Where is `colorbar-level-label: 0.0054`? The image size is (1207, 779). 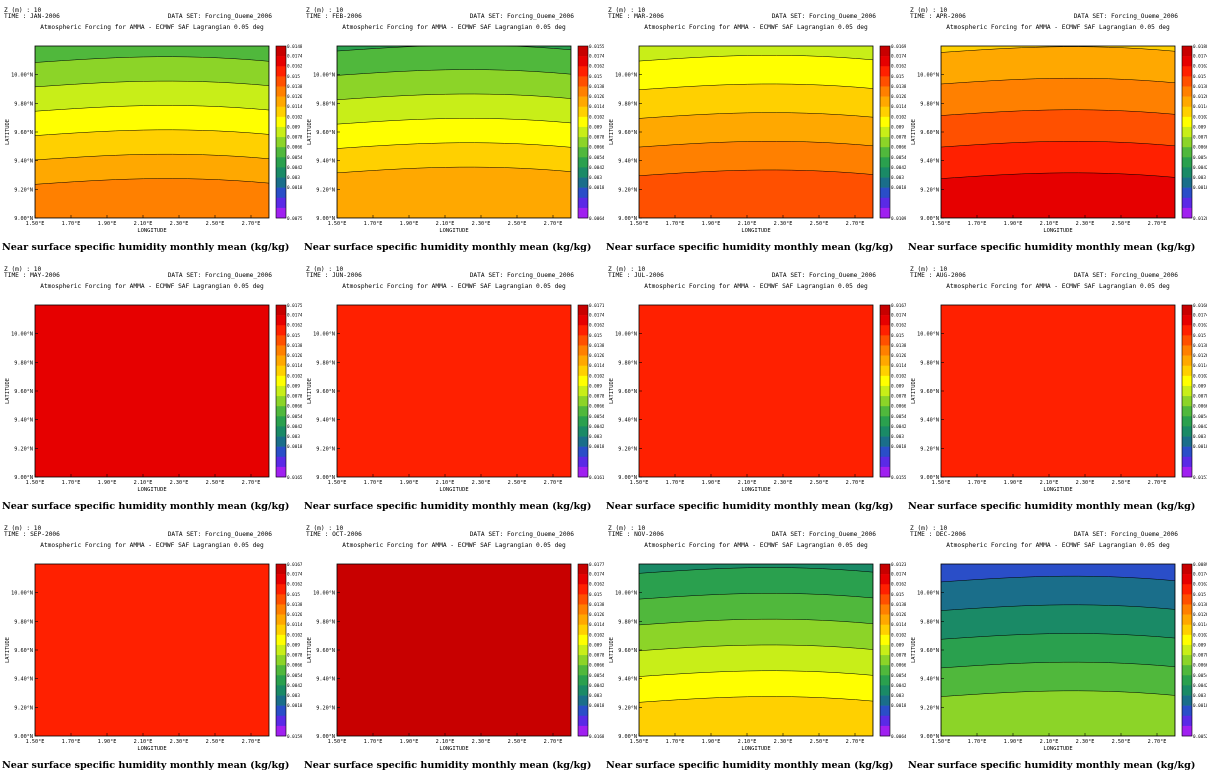
colorbar-level-label: 0.0054 is located at coordinates (596, 676).